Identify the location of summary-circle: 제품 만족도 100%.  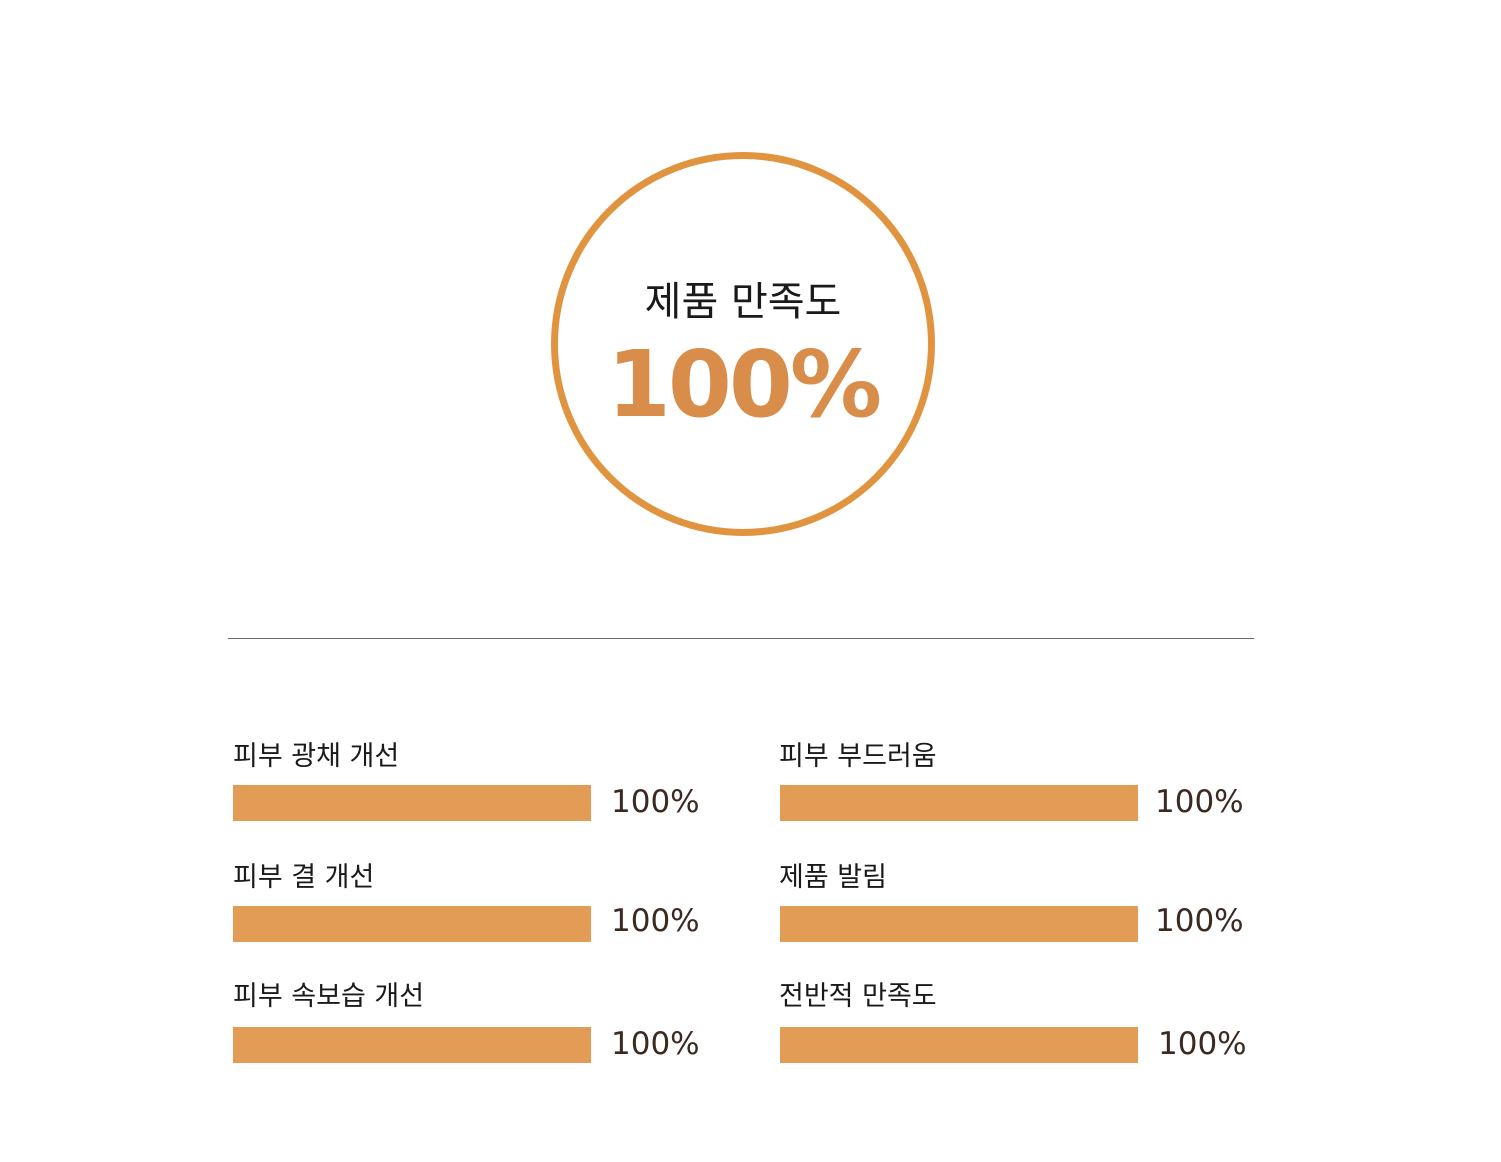
(743, 344).